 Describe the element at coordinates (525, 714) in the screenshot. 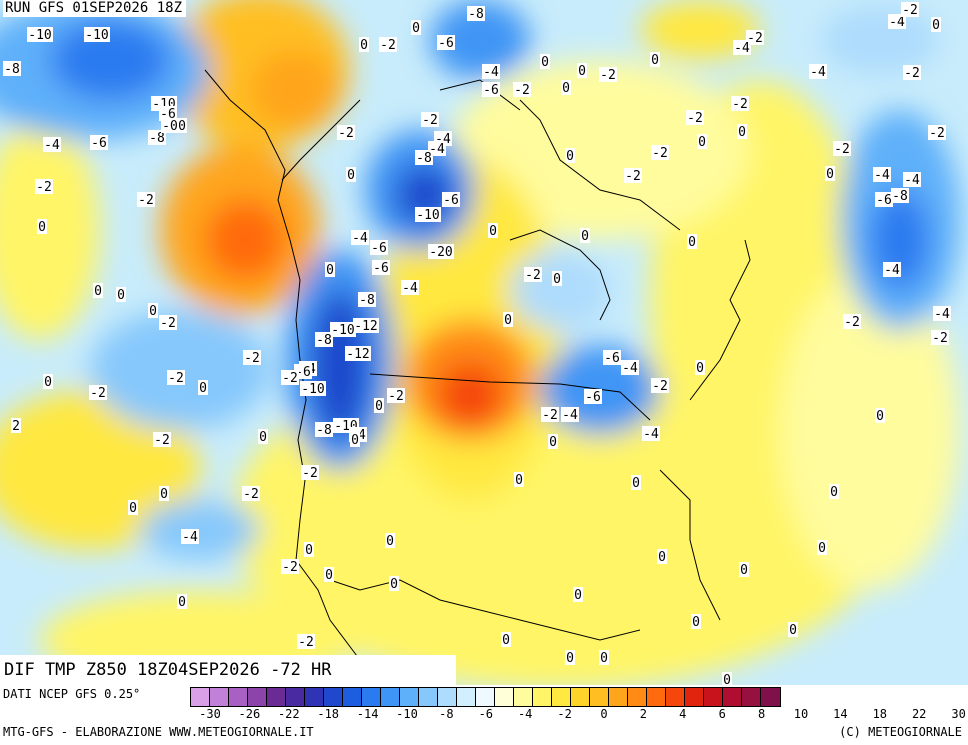

I see `legend-tick-label: -4` at that location.